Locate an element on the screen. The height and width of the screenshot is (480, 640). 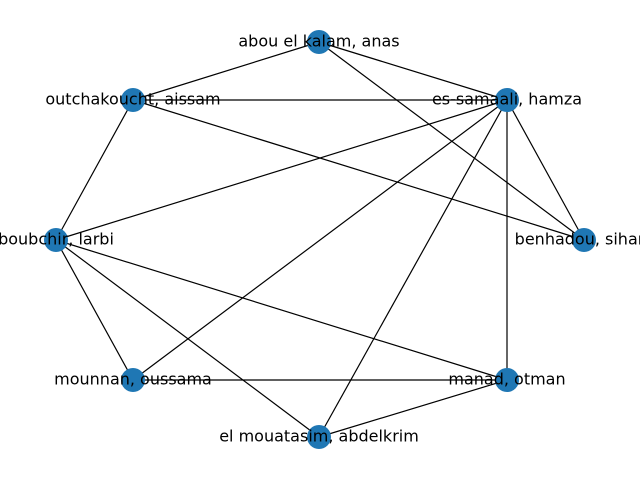
edge-abou-outch is located at coordinates (226, 71).